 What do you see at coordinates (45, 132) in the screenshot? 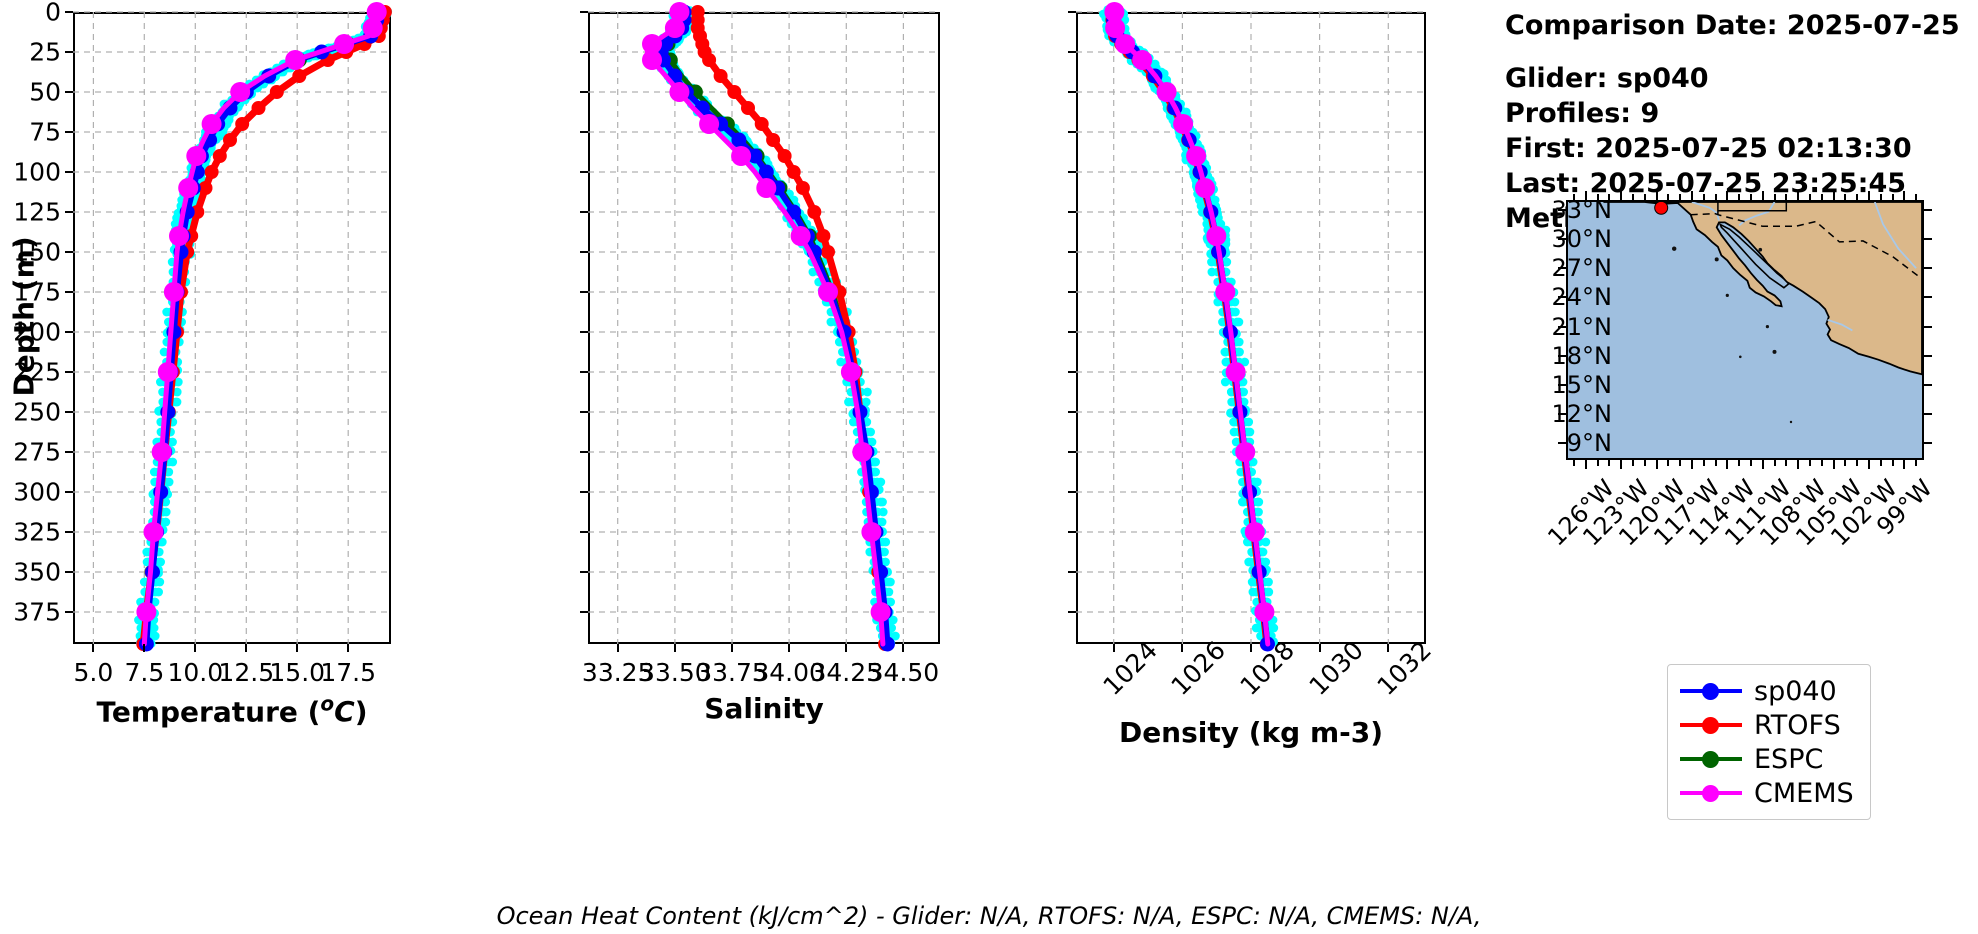
I see `depth-tick-label: 75` at bounding box center [45, 132].